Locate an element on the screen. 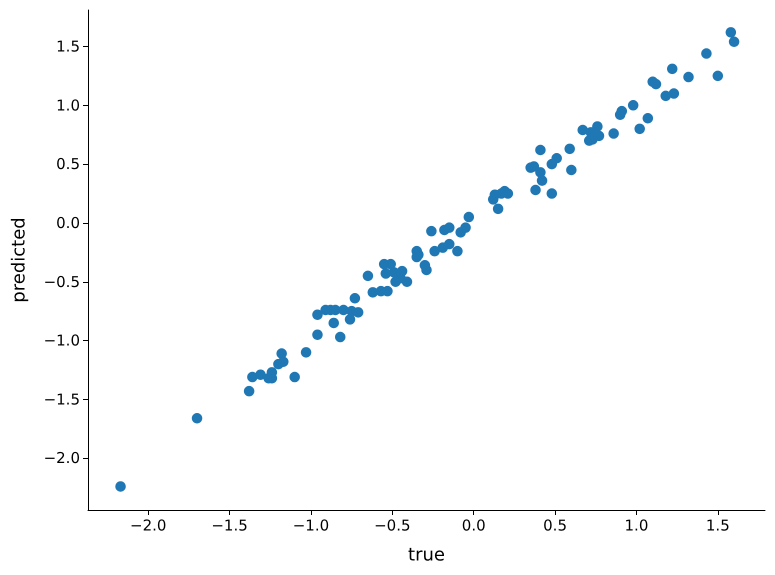 This screenshot has width=775, height=575. x-tick-label: −0.5 is located at coordinates (392, 525).